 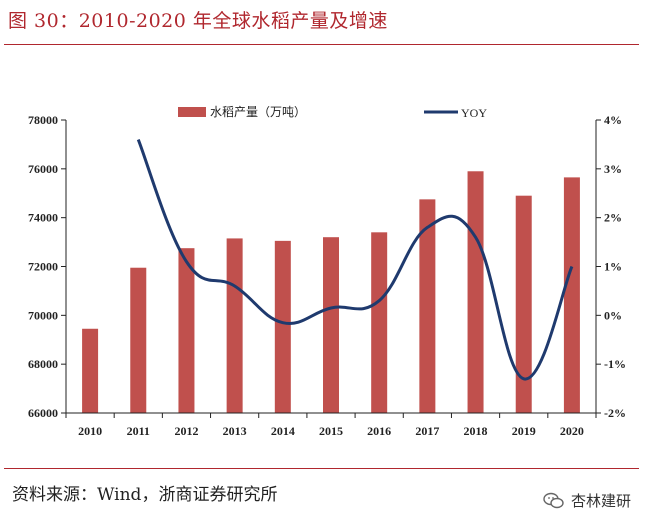 What do you see at coordinates (613, 169) in the screenshot?
I see `y-right-tick-label: 3%` at bounding box center [613, 169].